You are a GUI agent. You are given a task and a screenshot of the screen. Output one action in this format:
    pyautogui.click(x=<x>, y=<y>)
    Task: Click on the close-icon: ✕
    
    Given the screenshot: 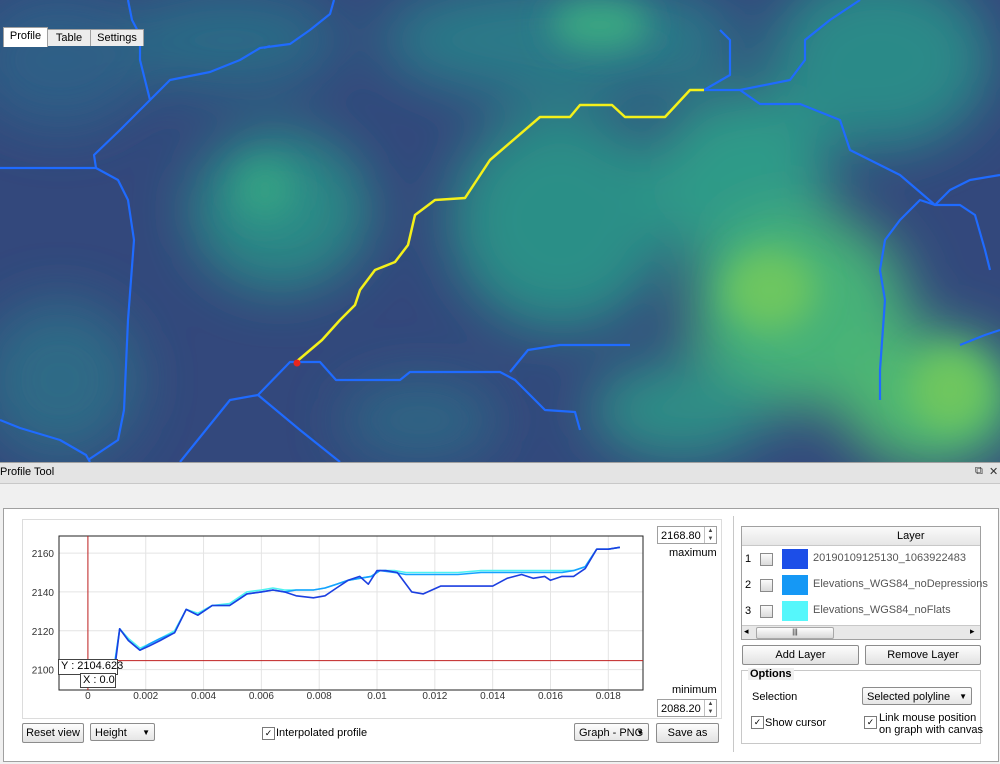 What is the action you would take?
    pyautogui.click(x=994, y=472)
    